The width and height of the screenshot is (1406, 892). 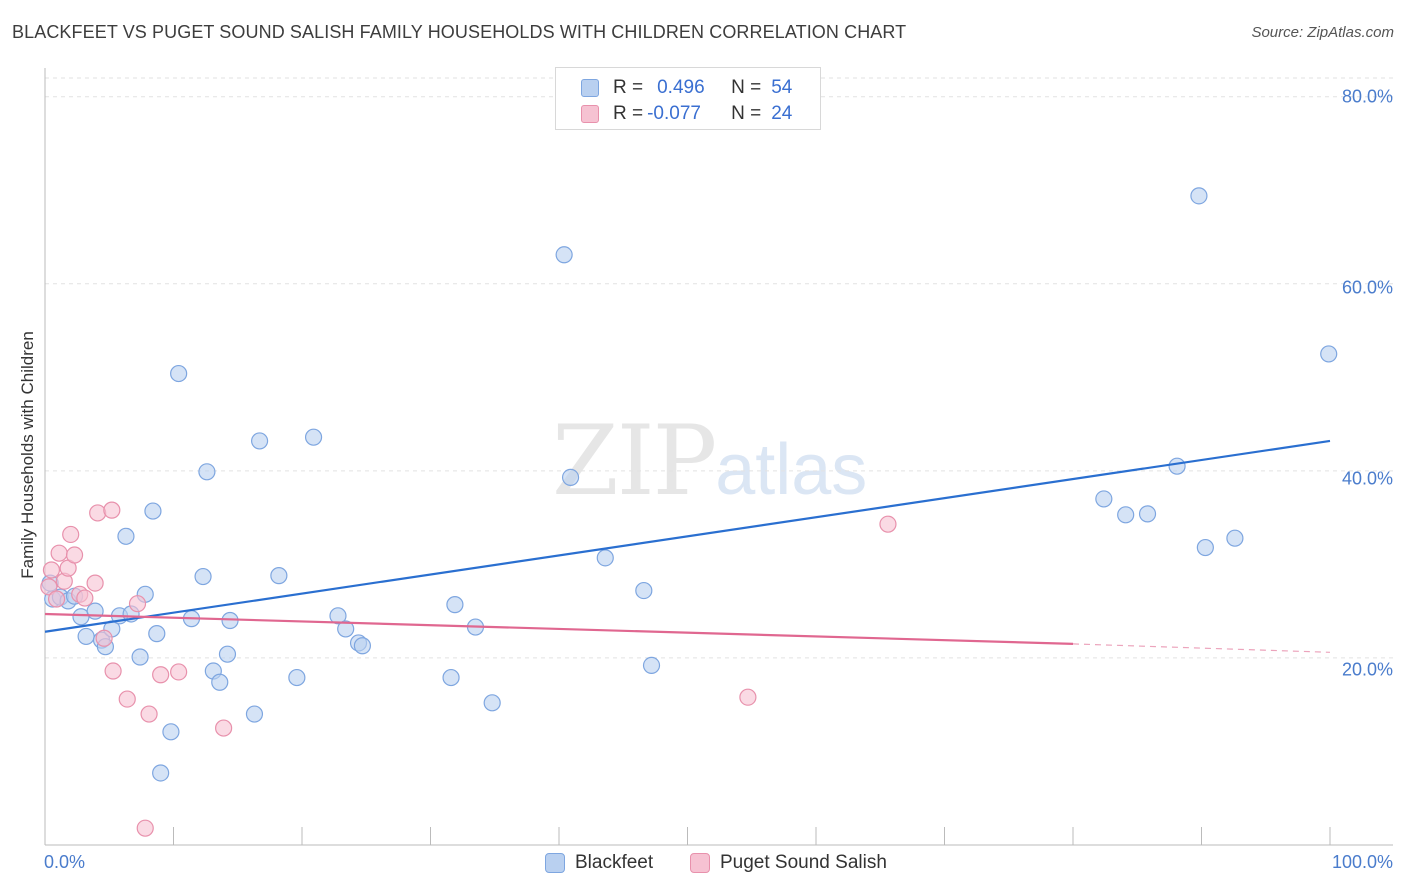 I want to click on legend-row-salish: R = -0.077 N = 24, so click(x=686, y=114).